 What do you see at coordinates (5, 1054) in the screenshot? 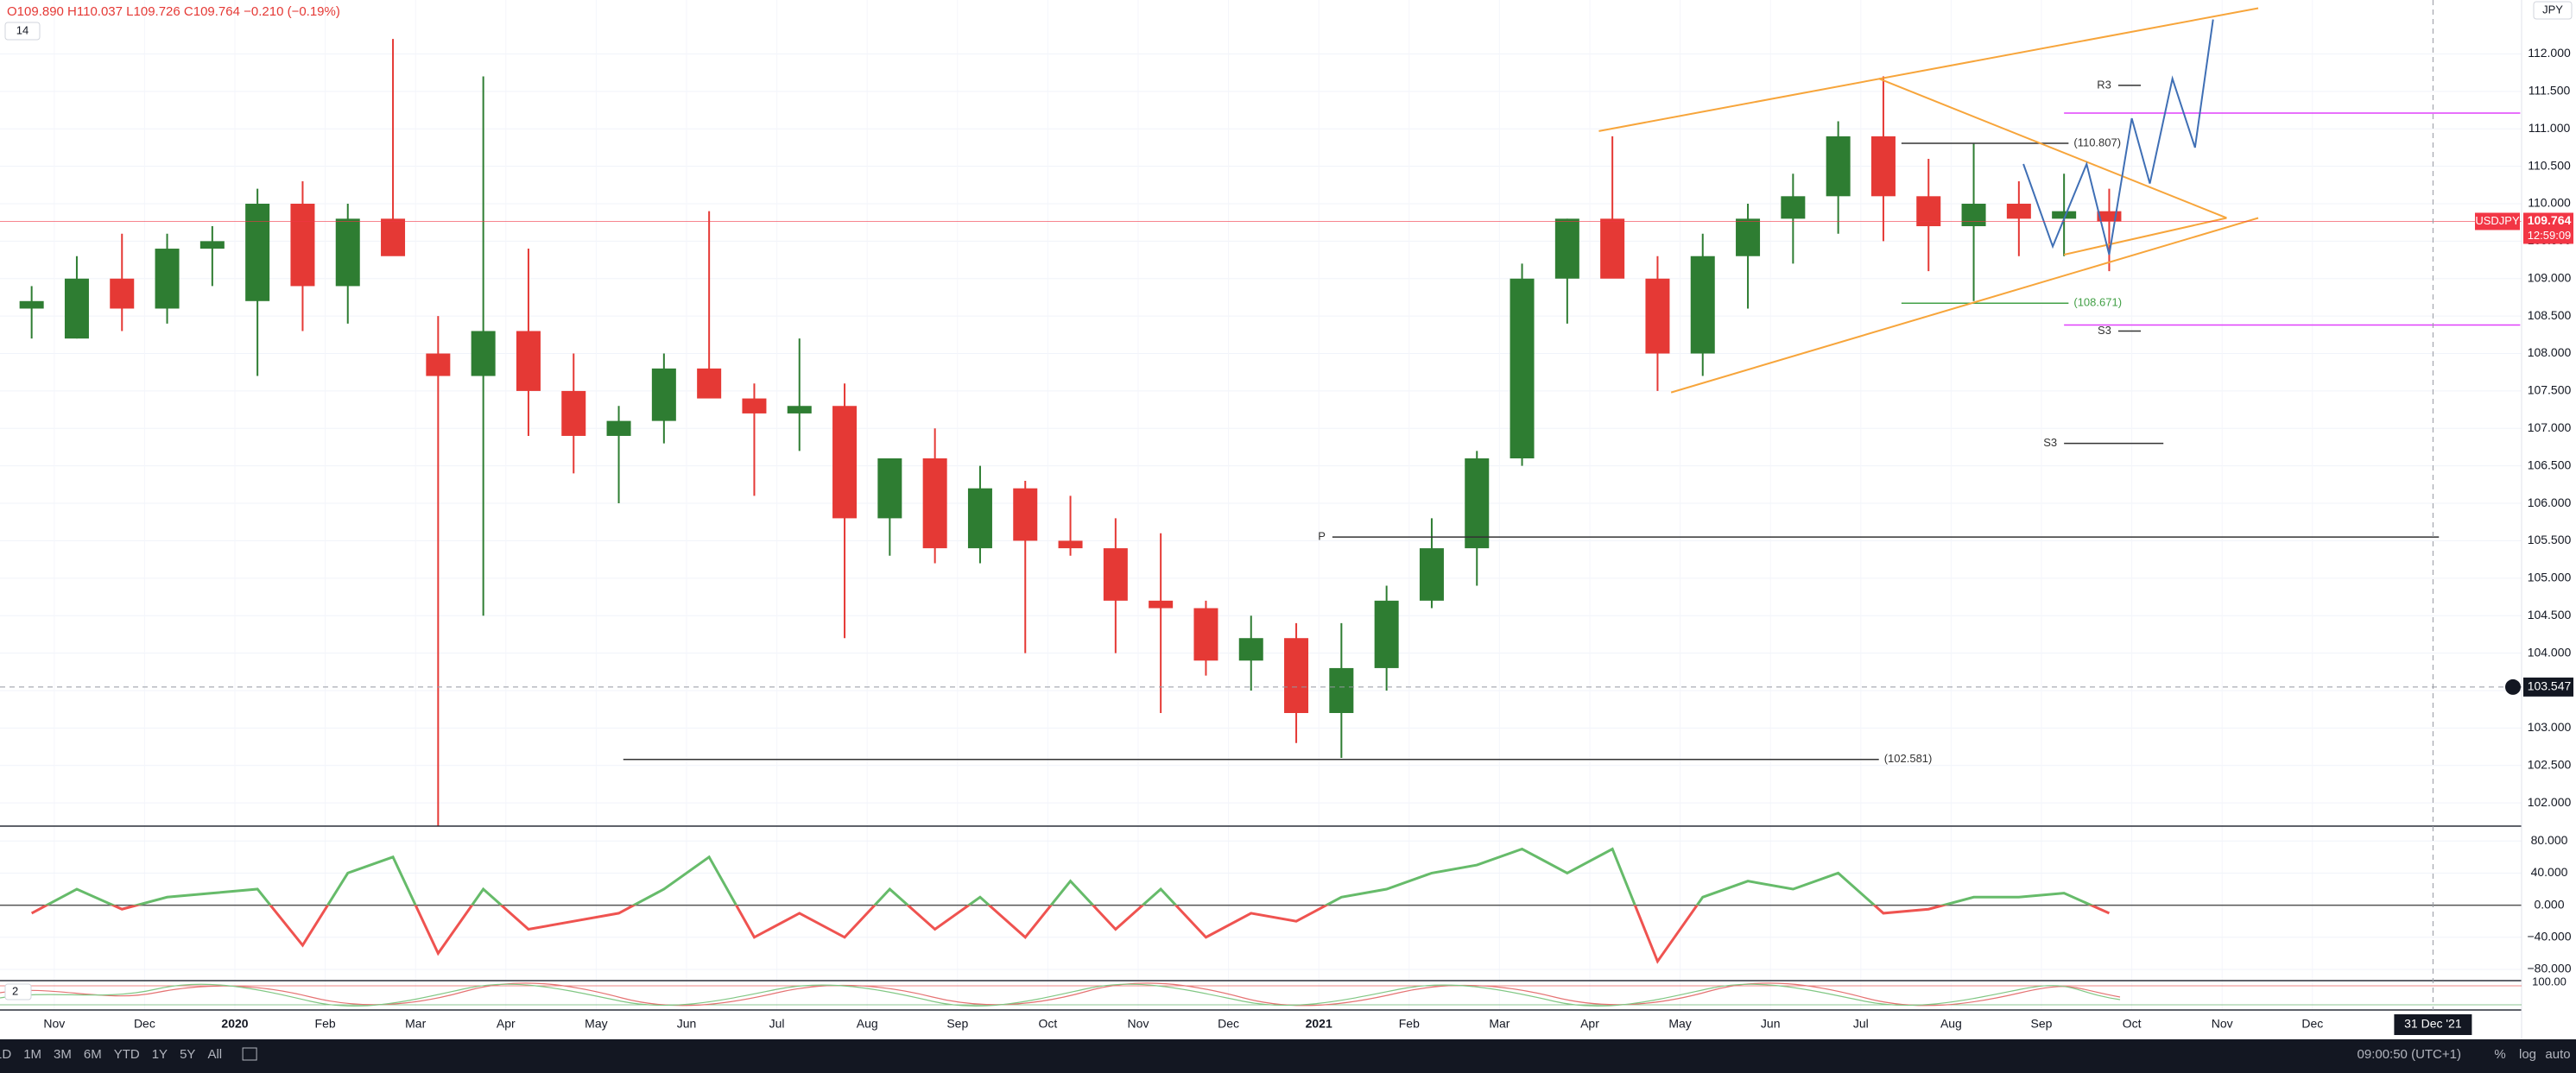
I see `range-button: 1D` at bounding box center [5, 1054].